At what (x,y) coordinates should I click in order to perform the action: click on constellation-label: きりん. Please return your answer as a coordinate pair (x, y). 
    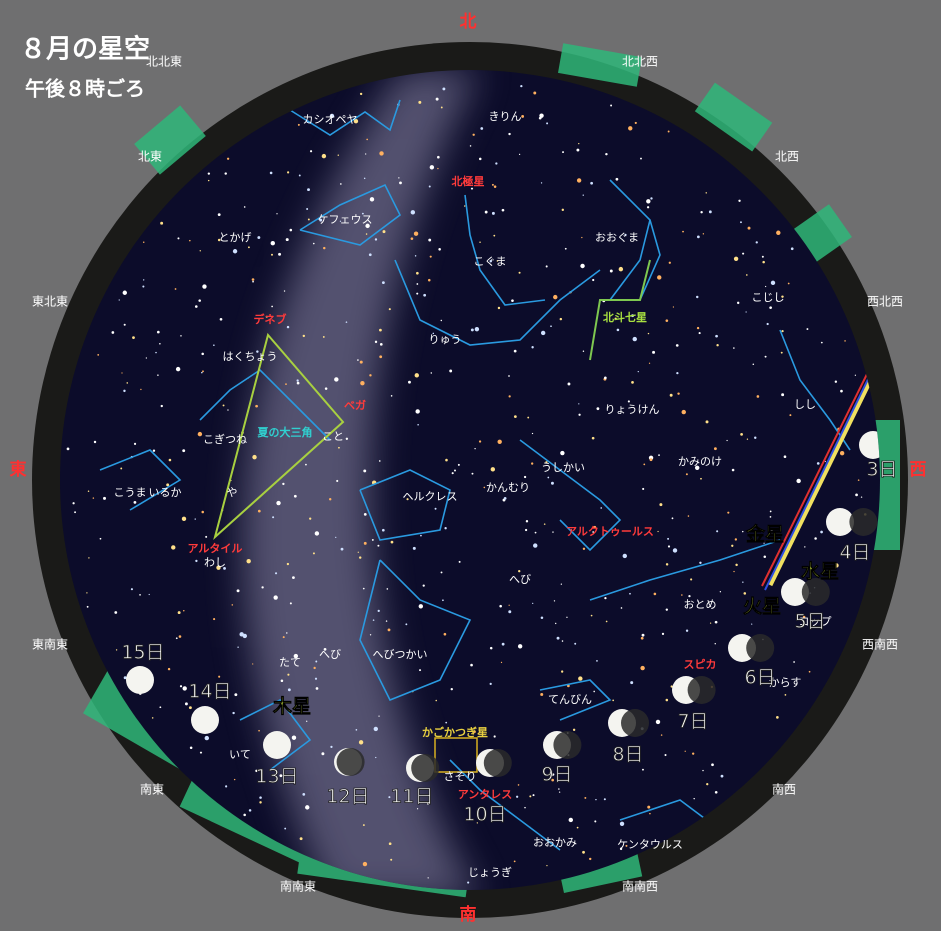
    Looking at the image, I should click on (505, 116).